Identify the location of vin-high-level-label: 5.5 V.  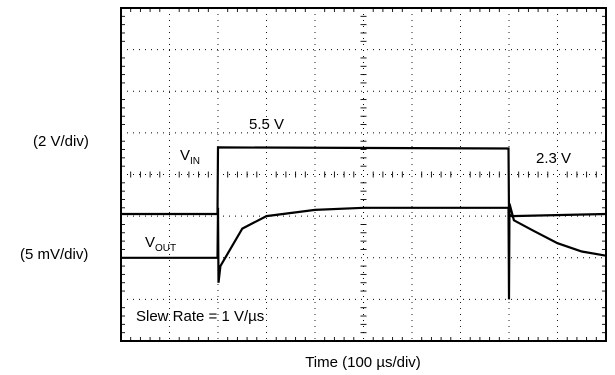
(266, 124).